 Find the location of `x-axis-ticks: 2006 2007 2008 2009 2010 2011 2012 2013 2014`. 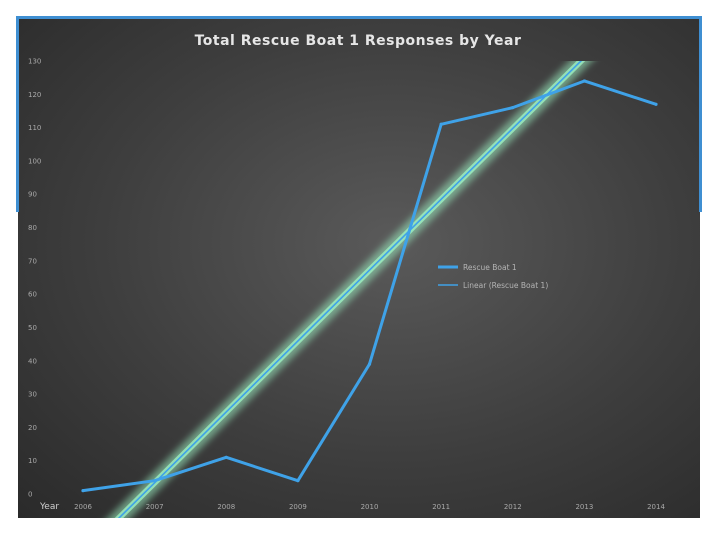

x-axis-ticks: 2006 2007 2008 2009 2010 2011 2012 2013 2014 is located at coordinates (369, 507).